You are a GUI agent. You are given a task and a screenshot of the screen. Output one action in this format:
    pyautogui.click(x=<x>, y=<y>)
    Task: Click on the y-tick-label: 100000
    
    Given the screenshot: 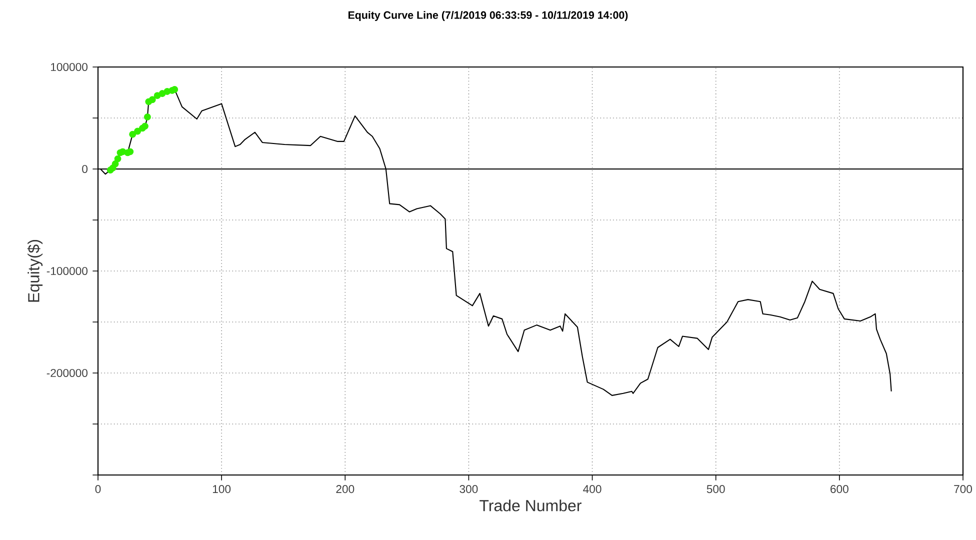 What is the action you would take?
    pyautogui.click(x=69, y=67)
    